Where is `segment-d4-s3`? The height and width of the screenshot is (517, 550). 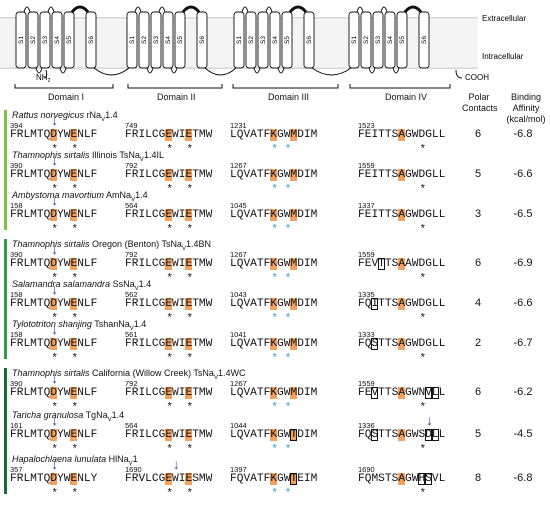 segment-d4-s3 is located at coordinates (378, 40).